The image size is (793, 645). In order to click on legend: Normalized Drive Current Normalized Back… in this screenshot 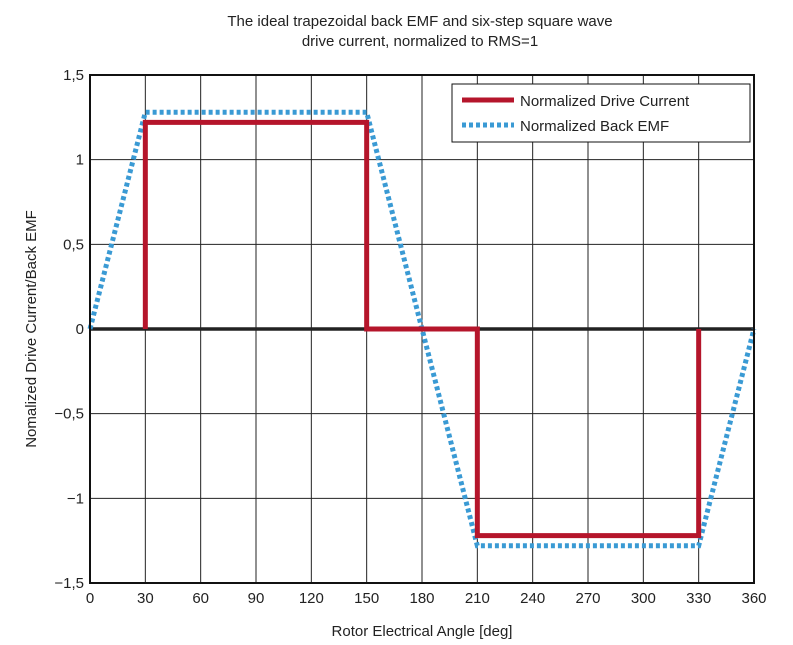, I will do `click(601, 113)`.